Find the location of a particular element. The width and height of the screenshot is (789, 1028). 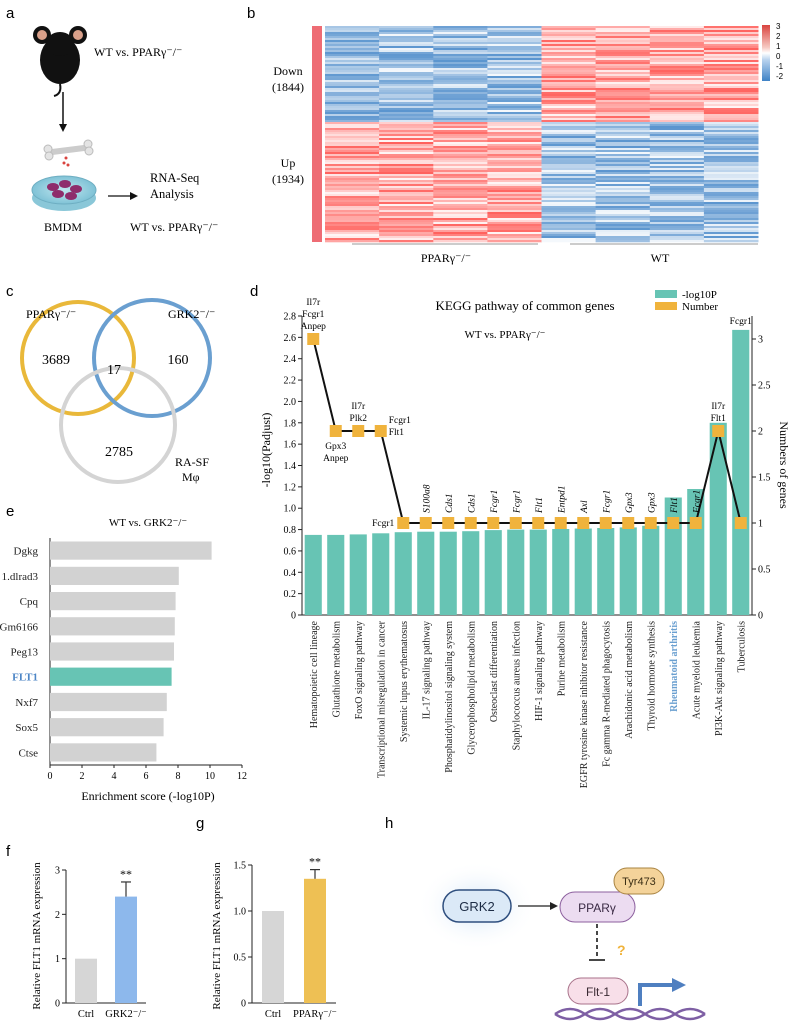

group-wt-label: WT is located at coordinates (660, 258).